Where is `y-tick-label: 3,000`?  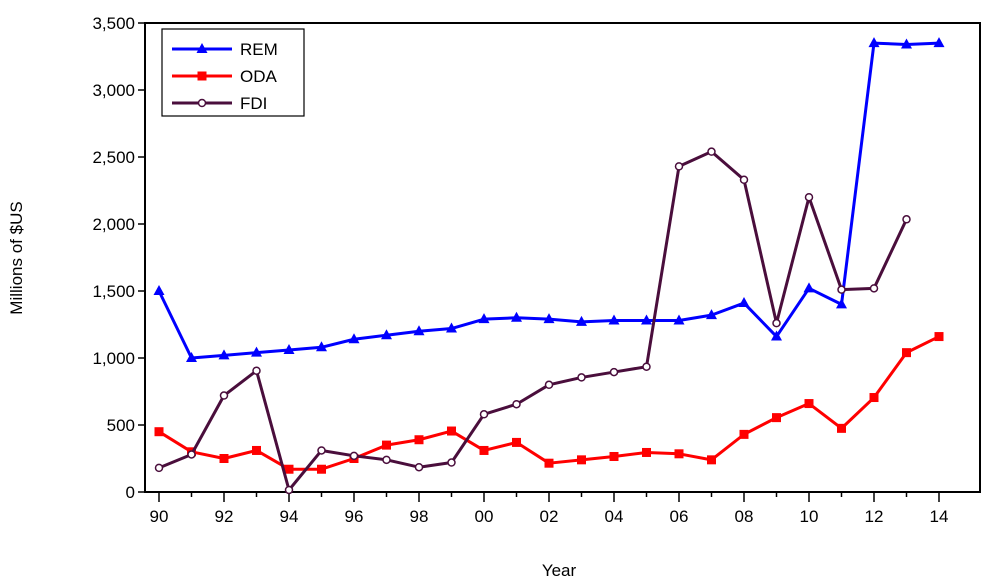
y-tick-label: 3,000 is located at coordinates (113, 90).